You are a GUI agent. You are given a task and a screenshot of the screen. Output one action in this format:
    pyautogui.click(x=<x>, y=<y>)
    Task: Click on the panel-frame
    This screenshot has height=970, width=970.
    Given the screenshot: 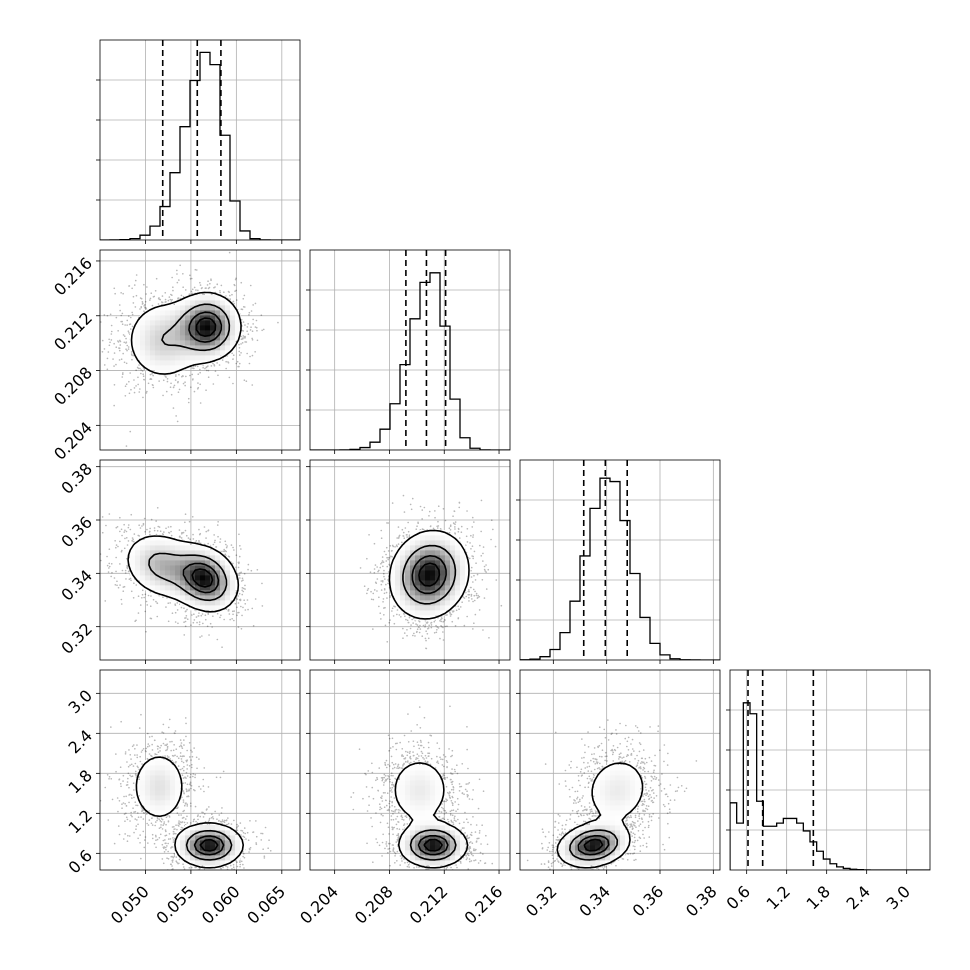 What is the action you would take?
    pyautogui.click(x=200, y=140)
    